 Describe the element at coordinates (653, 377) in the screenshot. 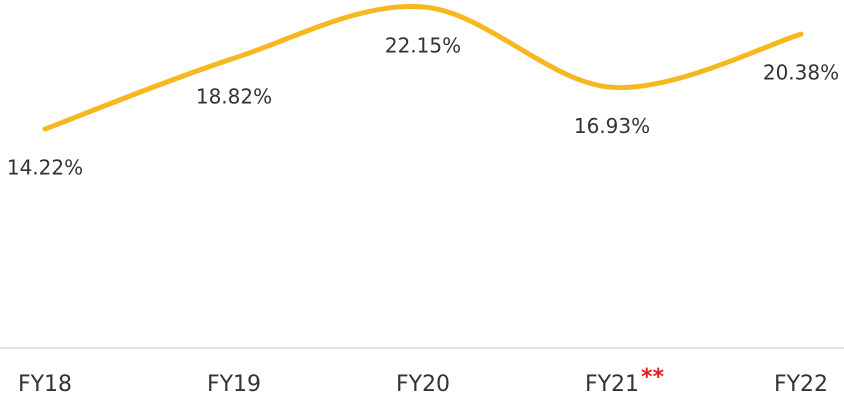

I see `annotation: **` at that location.